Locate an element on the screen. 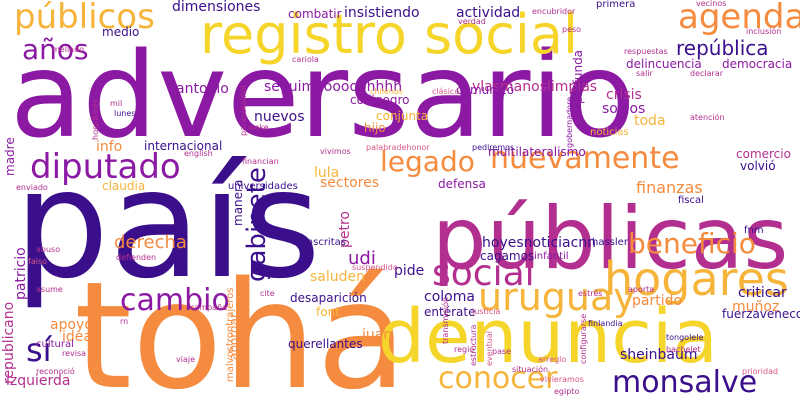 The image size is (800, 400). word-partido: partido is located at coordinates (657, 301).